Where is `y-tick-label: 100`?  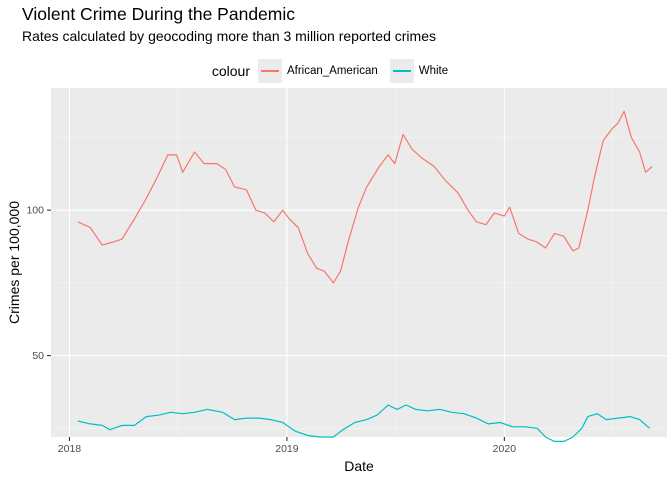 y-tick-label: 100 is located at coordinates (35, 211).